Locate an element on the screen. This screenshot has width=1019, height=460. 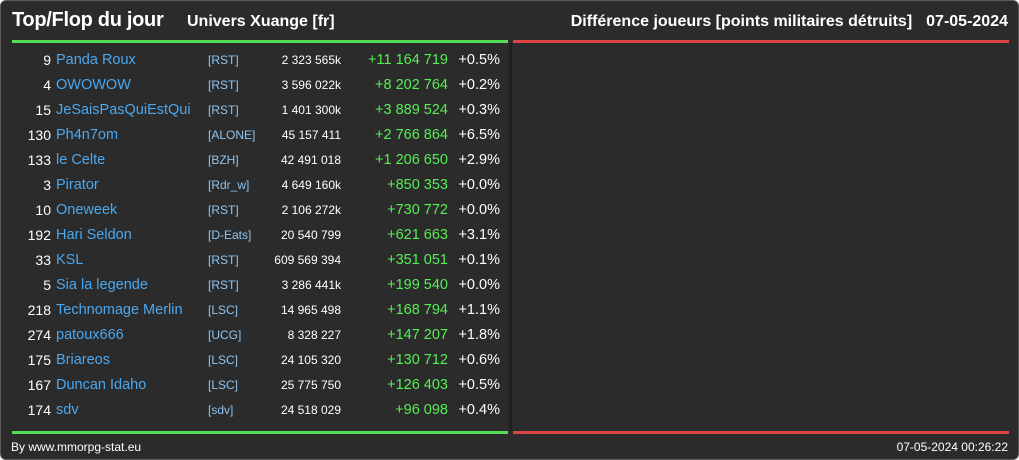
percent-change: +3.1% is located at coordinates (479, 235).